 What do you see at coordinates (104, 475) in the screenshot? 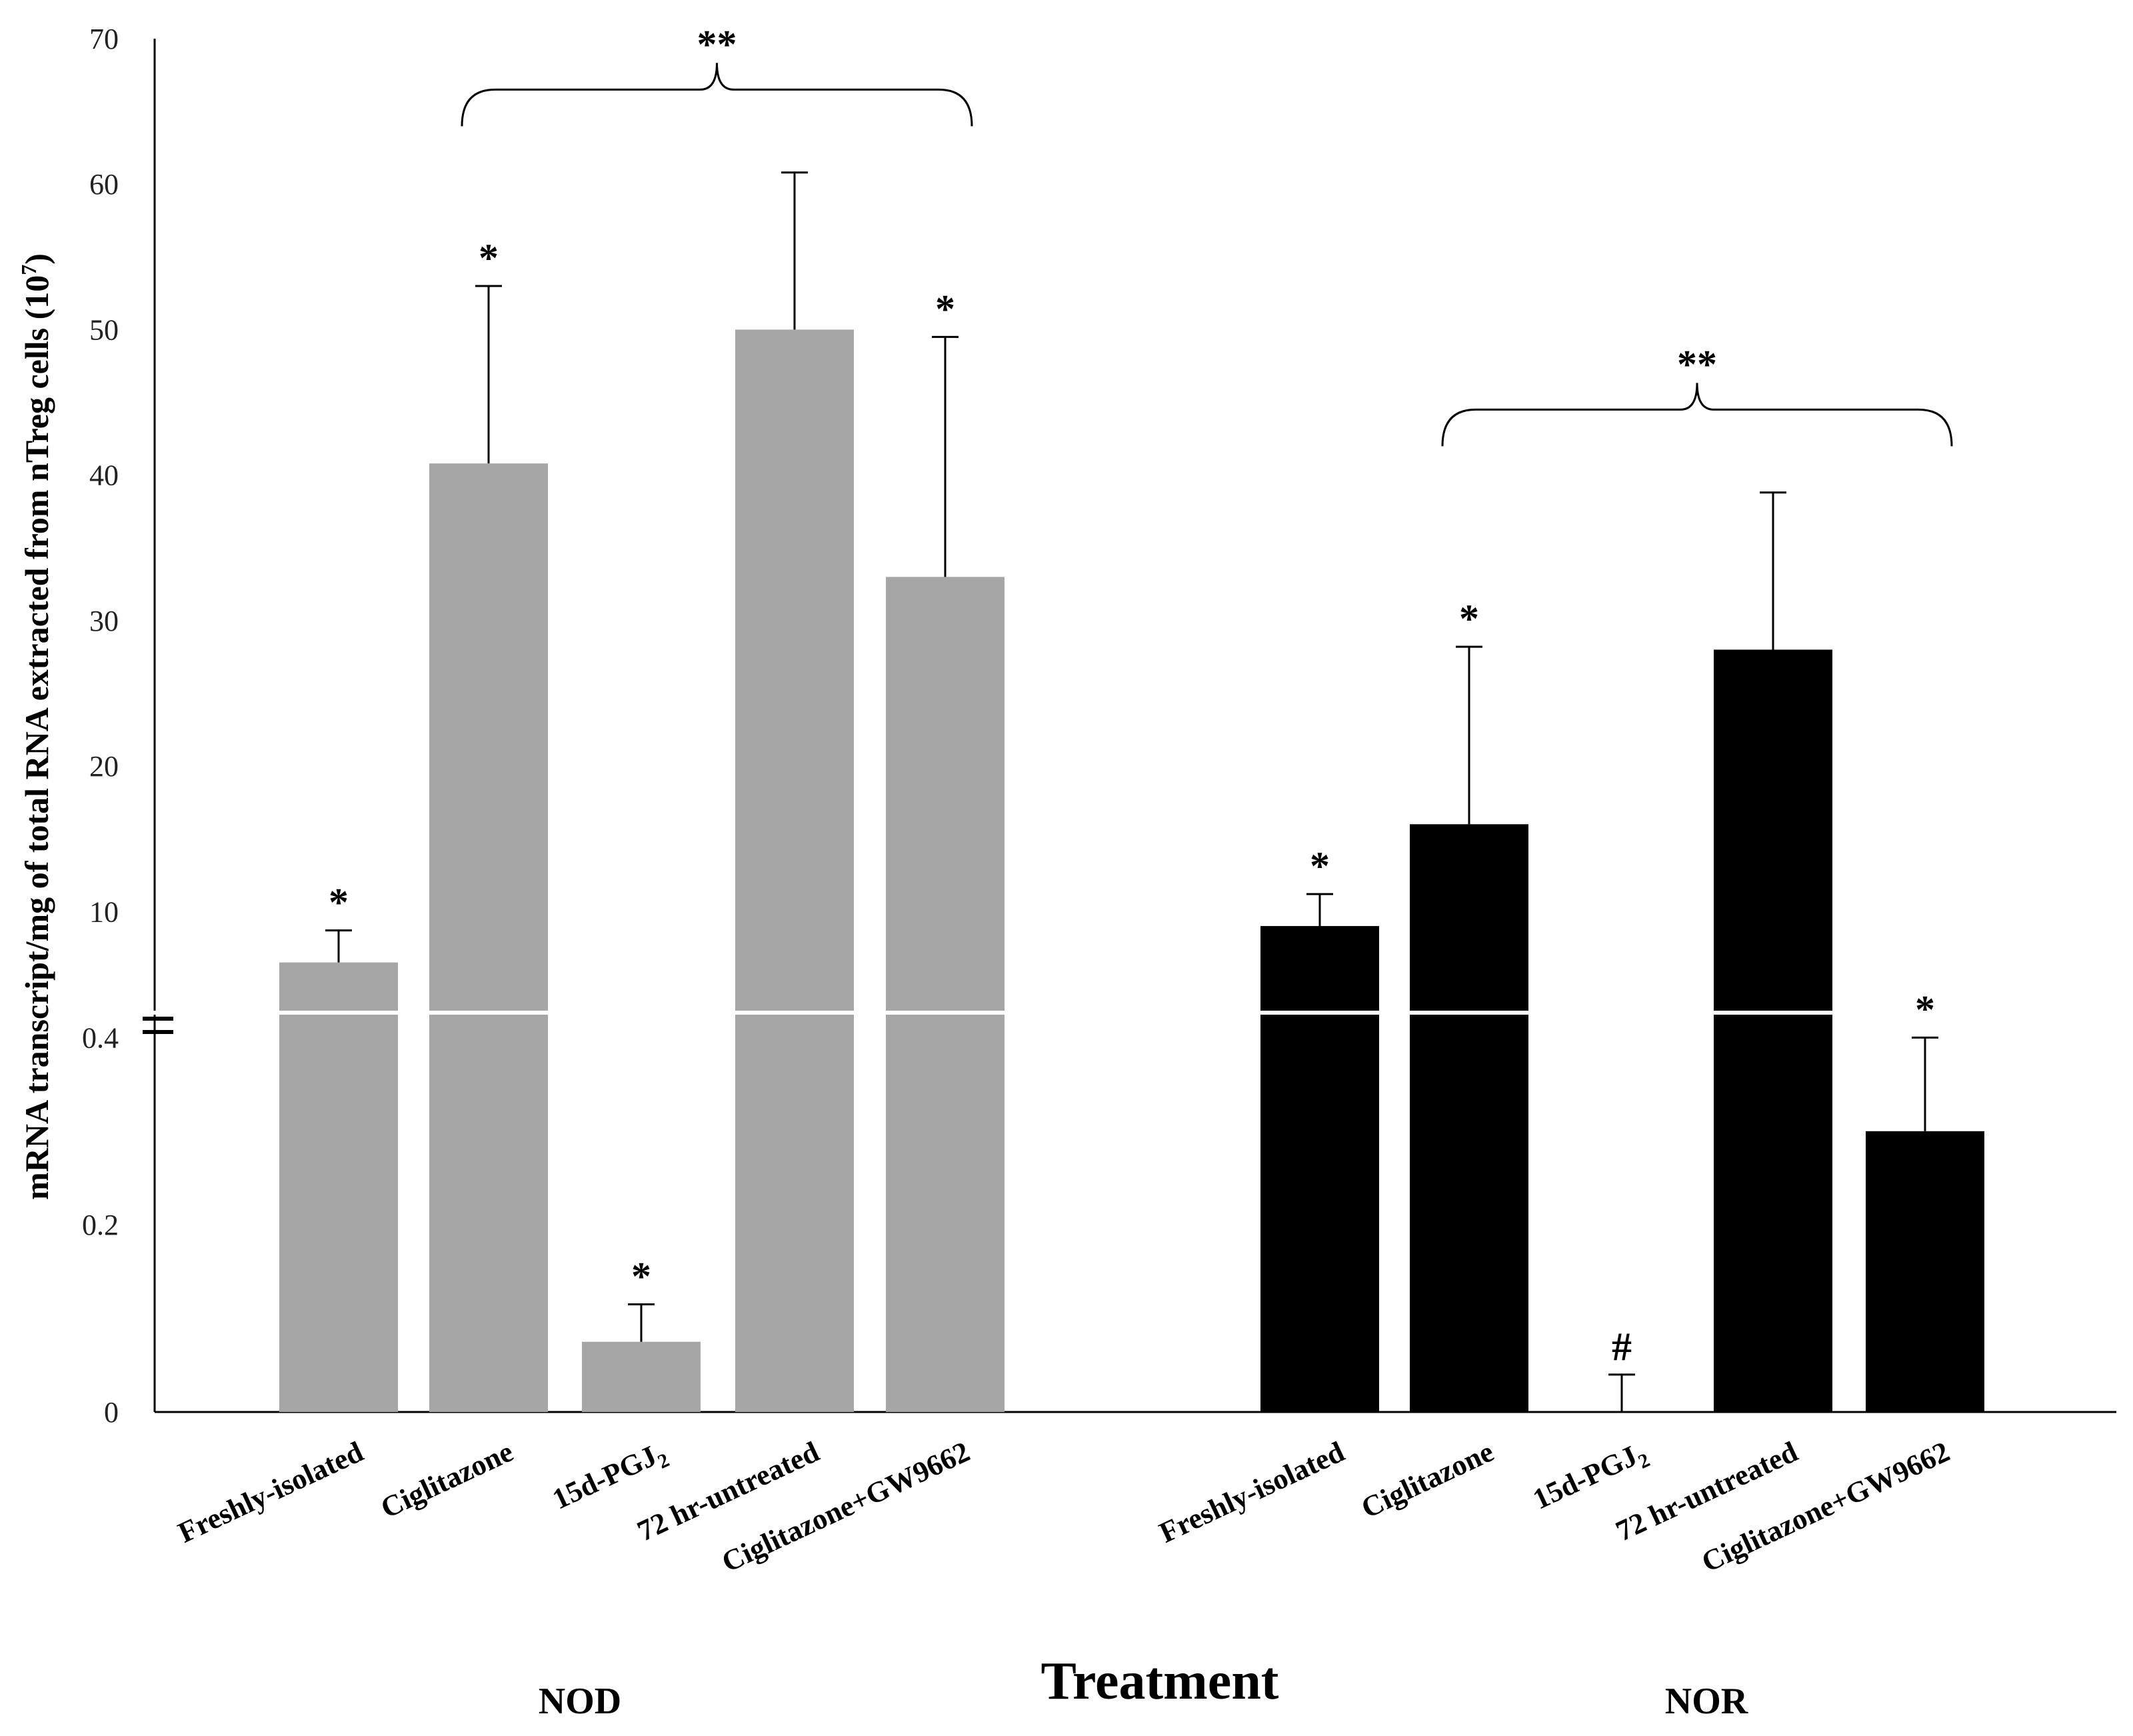
I see `y-tick-label: 40` at bounding box center [104, 475].